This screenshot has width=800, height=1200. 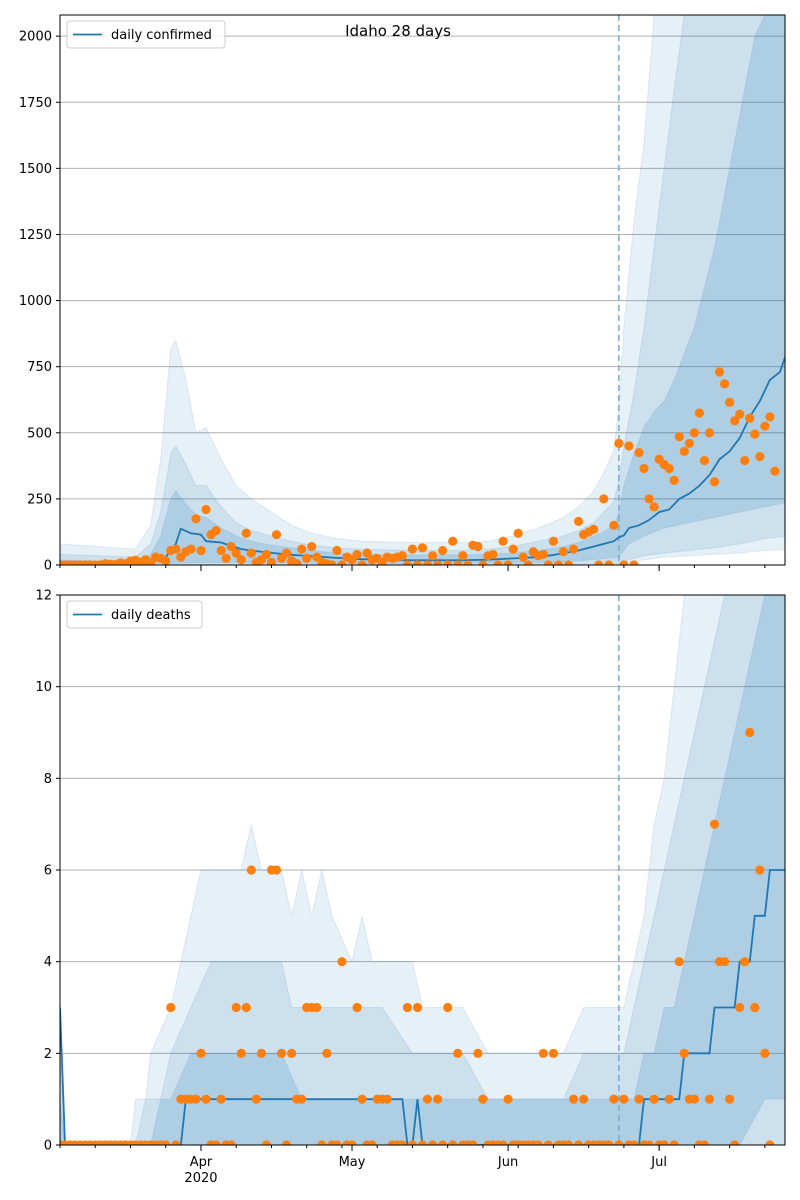 I want to click on x-tick-label: May, so click(x=352, y=1162).